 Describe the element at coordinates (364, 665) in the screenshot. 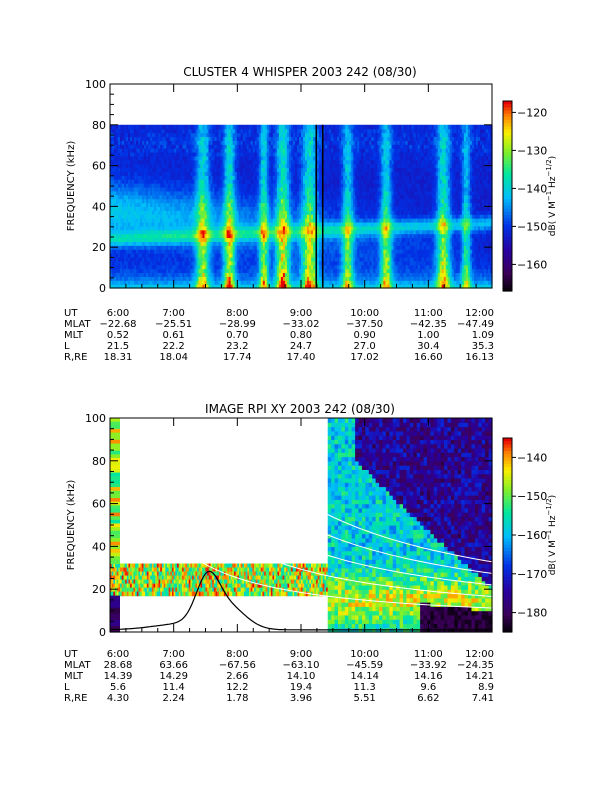

I see `table-cell: −45.59` at that location.